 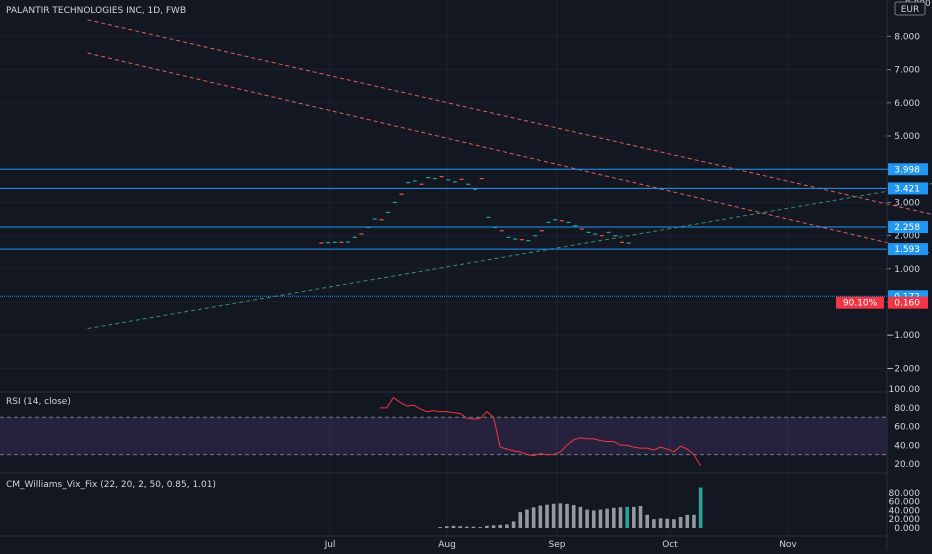 I want to click on rsi-band-fill, so click(x=443, y=436).